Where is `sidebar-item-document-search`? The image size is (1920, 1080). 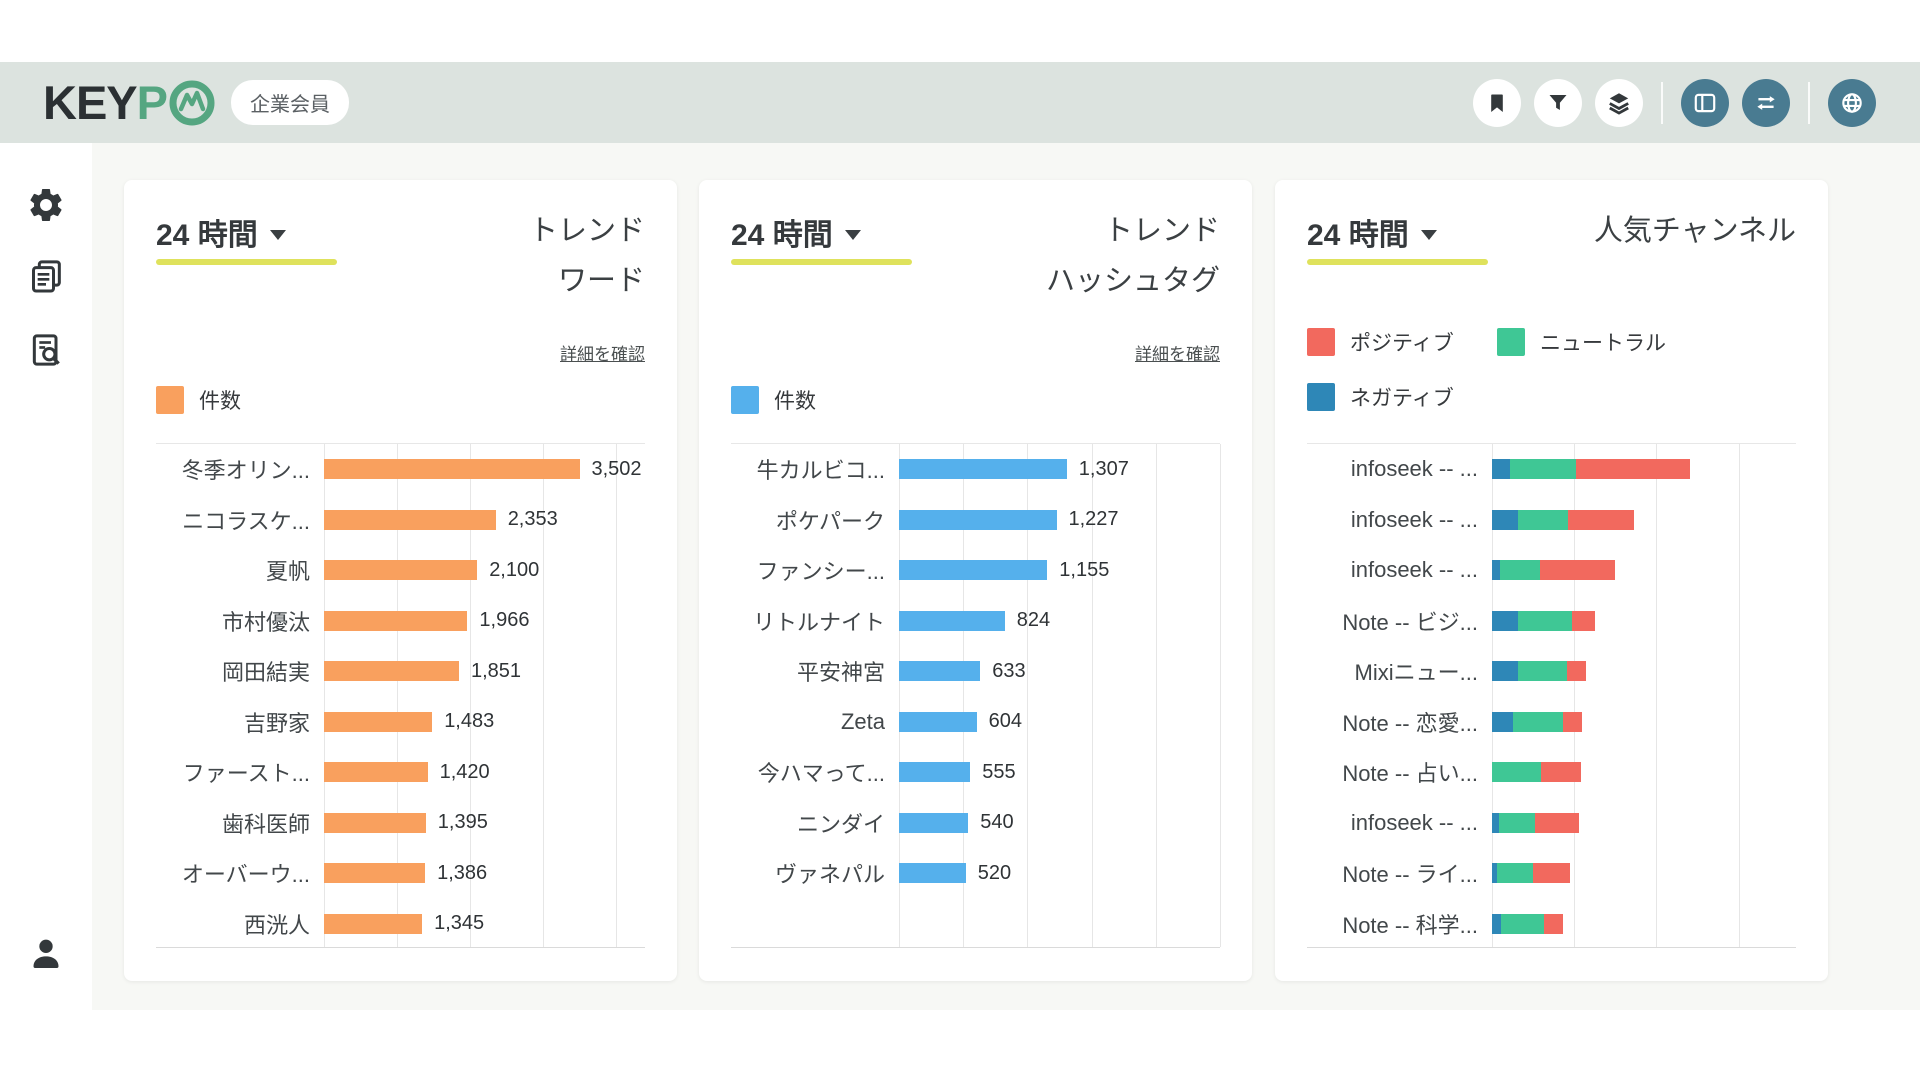
sidebar-item-document-search is located at coordinates (46, 350).